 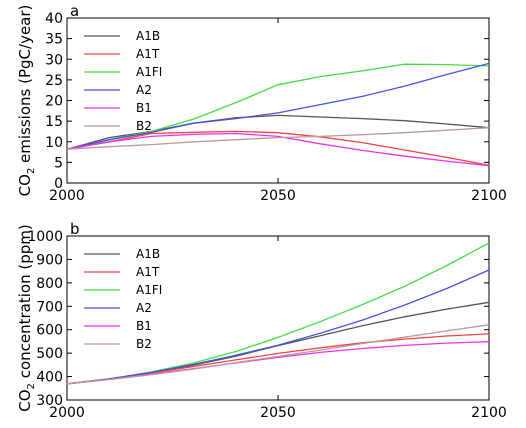 I want to click on y-tick-label: 900, so click(x=49, y=260).